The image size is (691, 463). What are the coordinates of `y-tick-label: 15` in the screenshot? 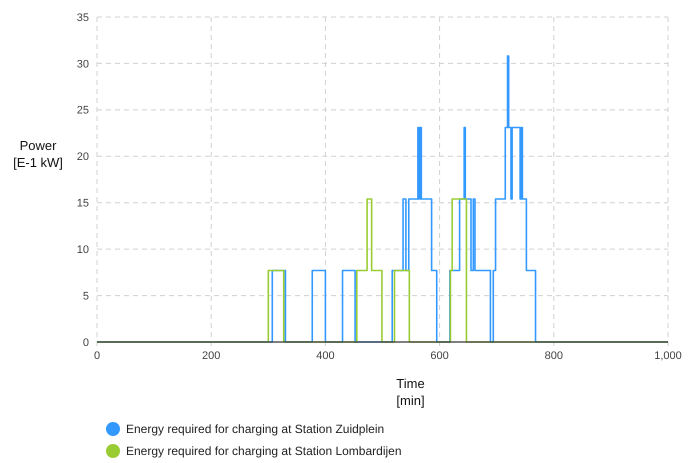 It's located at (82, 204).